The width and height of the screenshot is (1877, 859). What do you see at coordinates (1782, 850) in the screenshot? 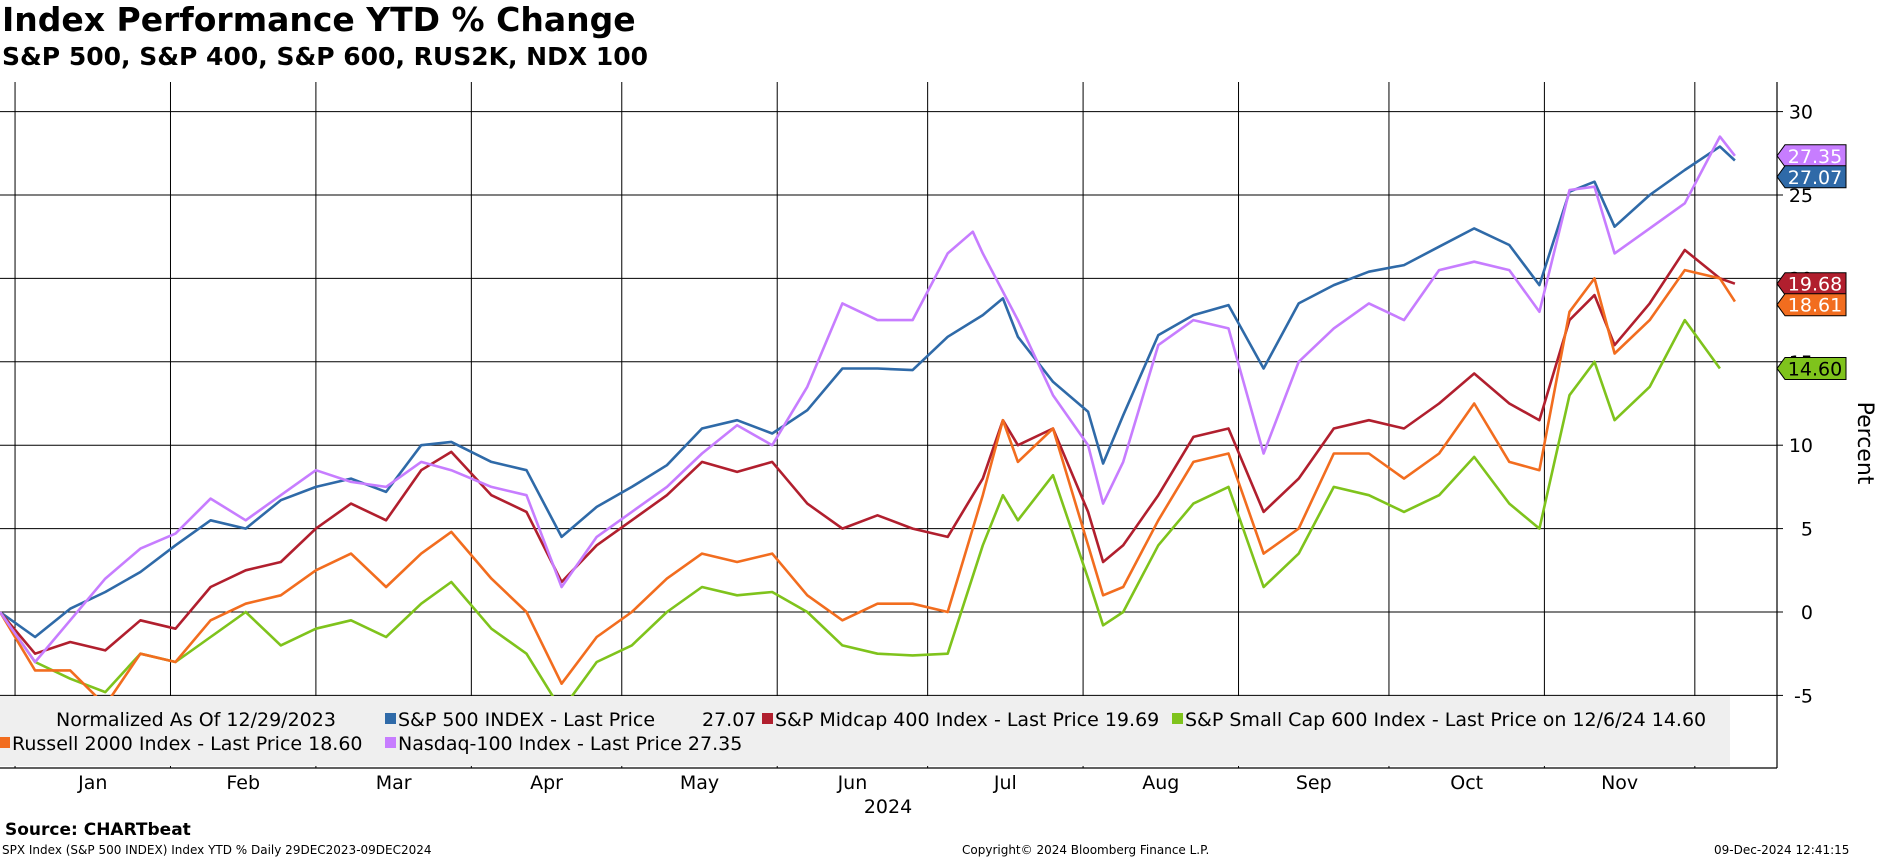
I see `timestamp-note: 09-Dec-2024 12:41:15` at bounding box center [1782, 850].